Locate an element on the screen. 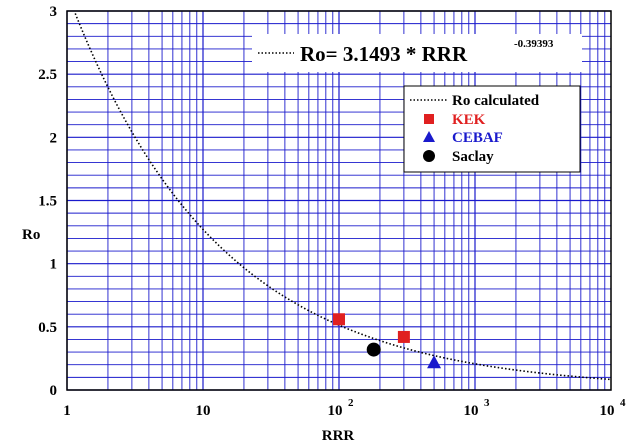  legend-label-cebaf: CEBAF is located at coordinates (477, 138).